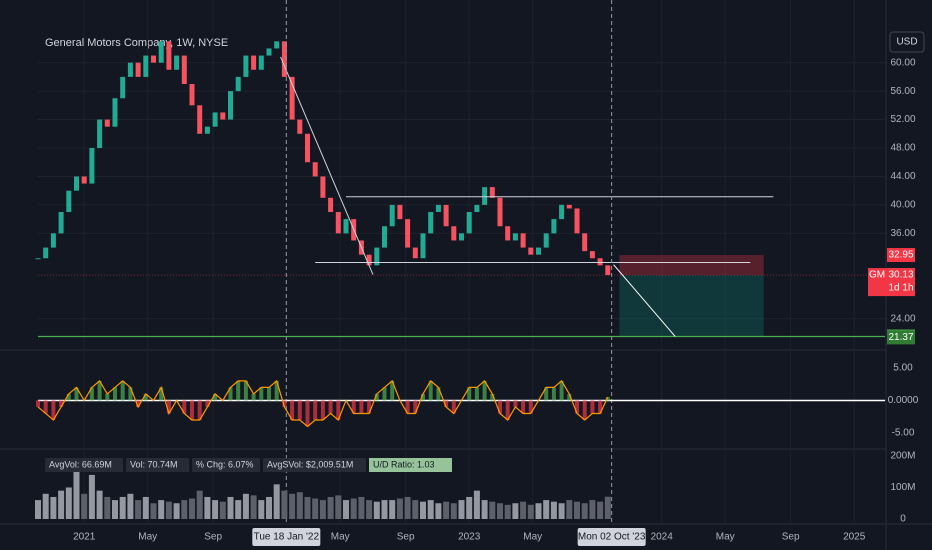  Describe the element at coordinates (900, 275) in the screenshot. I see `last-price: 30.13` at that location.